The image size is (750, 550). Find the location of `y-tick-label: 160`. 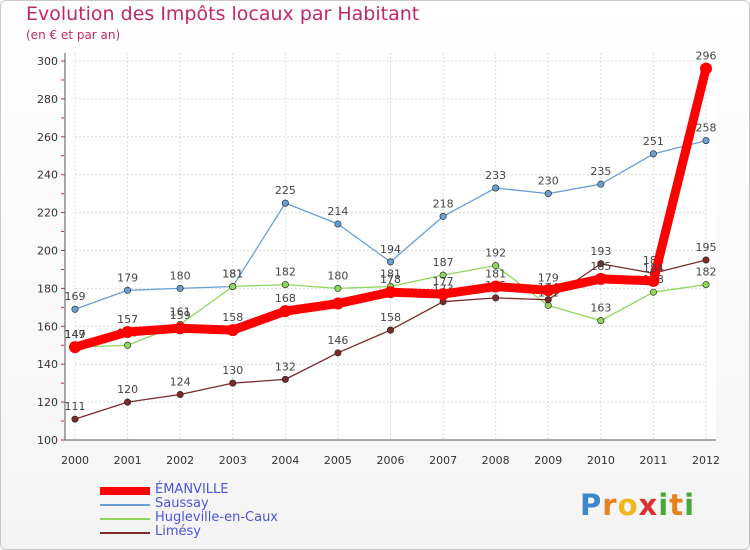

y-tick-label: 160 is located at coordinates (47, 326).